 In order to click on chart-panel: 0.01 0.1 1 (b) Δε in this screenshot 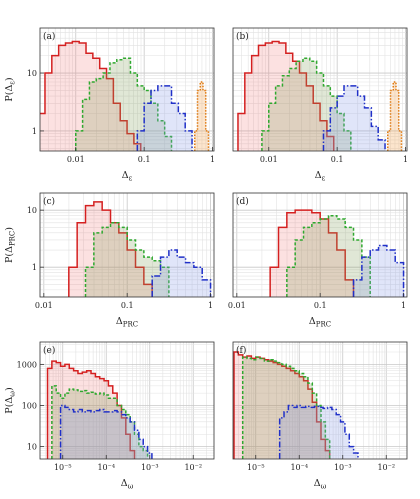, I will do `click(320, 105)`.